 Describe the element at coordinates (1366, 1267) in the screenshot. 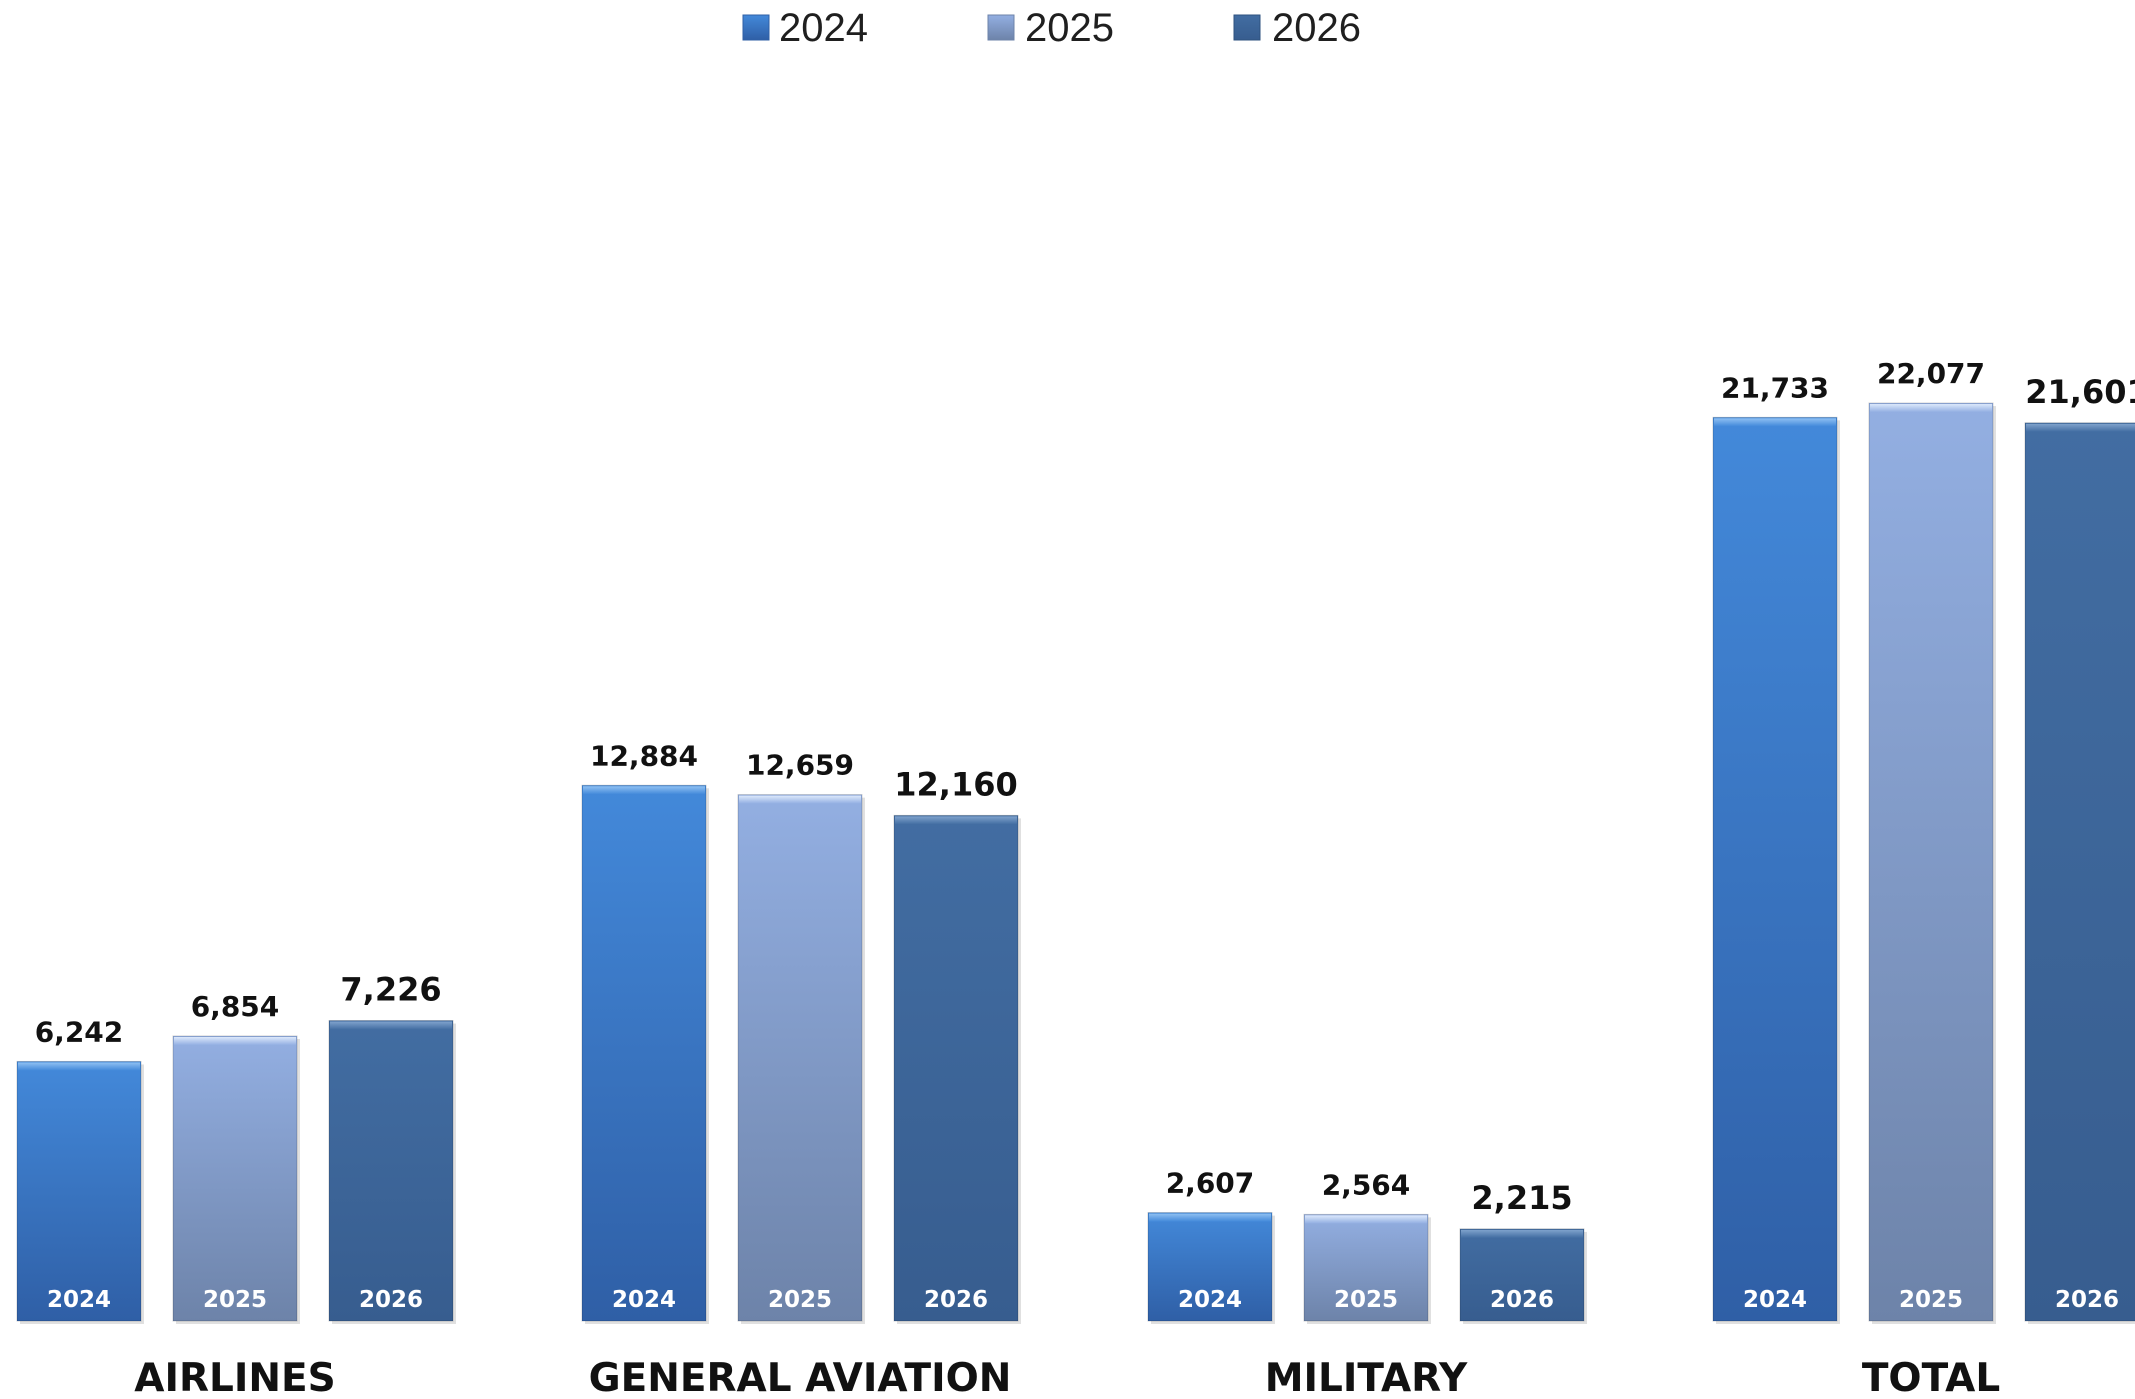

I see `bar-military-2025` at that location.